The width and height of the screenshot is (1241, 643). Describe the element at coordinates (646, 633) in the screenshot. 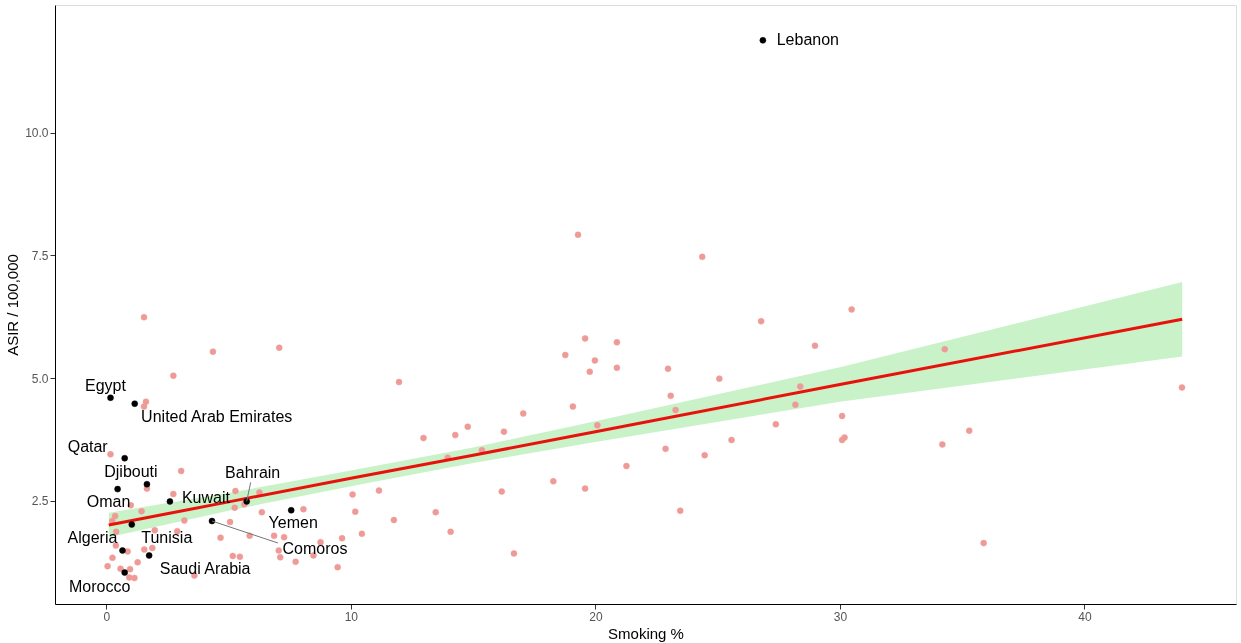

I see `x-axis-title: Smoking %` at that location.